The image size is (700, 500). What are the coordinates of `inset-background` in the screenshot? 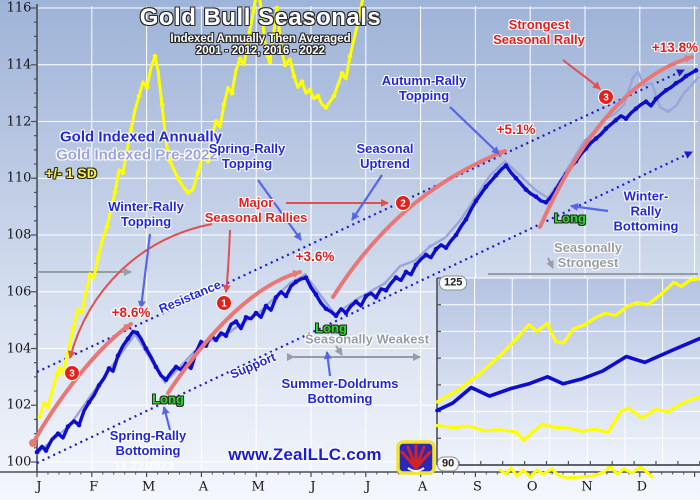 It's located at (568, 371).